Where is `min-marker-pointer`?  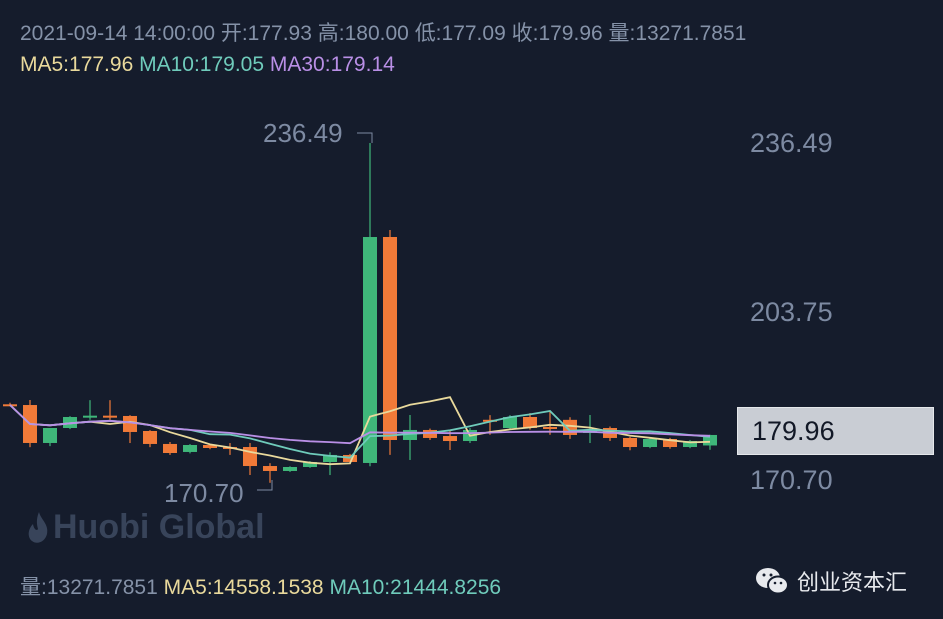
min-marker-pointer is located at coordinates (265, 485).